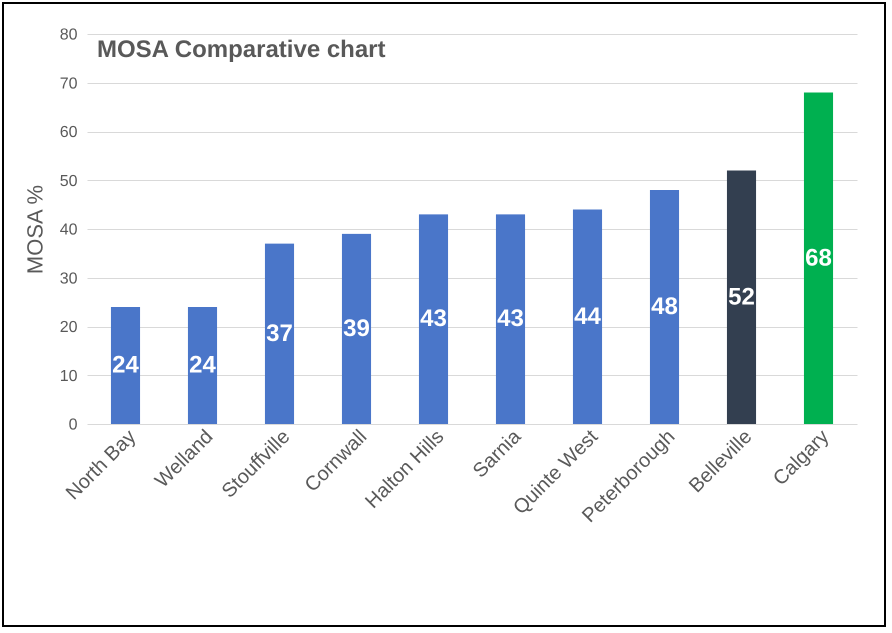 The height and width of the screenshot is (633, 892). What do you see at coordinates (69, 279) in the screenshot?
I see `y-tick-label: 30` at bounding box center [69, 279].